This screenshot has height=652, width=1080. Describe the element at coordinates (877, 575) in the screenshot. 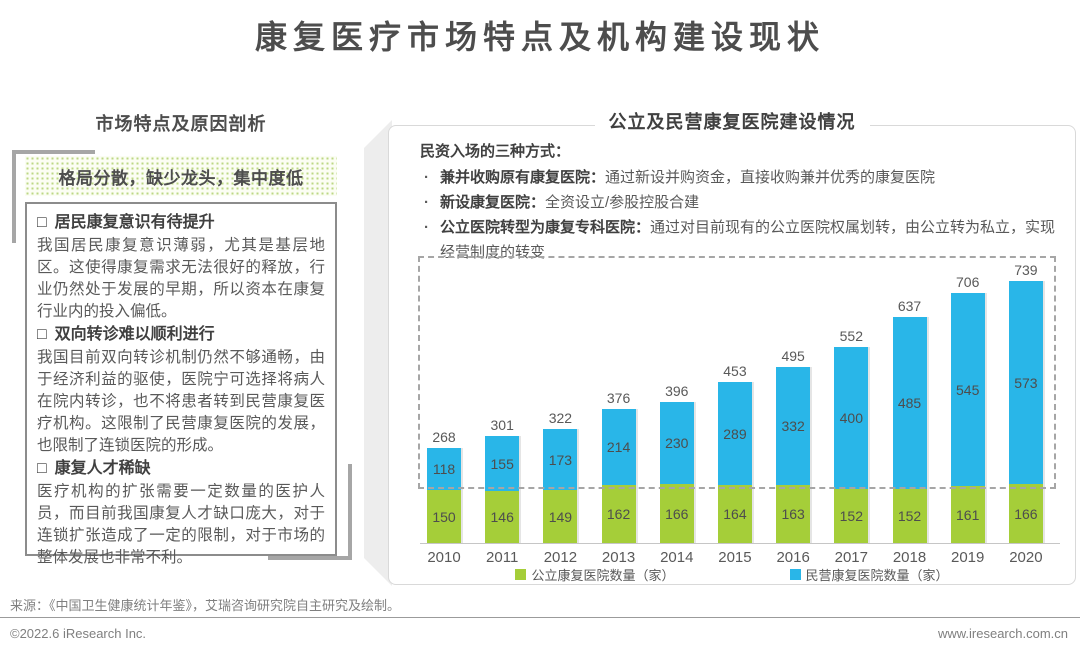

I see `legend-label: 民营康复医院数量（家）` at that location.